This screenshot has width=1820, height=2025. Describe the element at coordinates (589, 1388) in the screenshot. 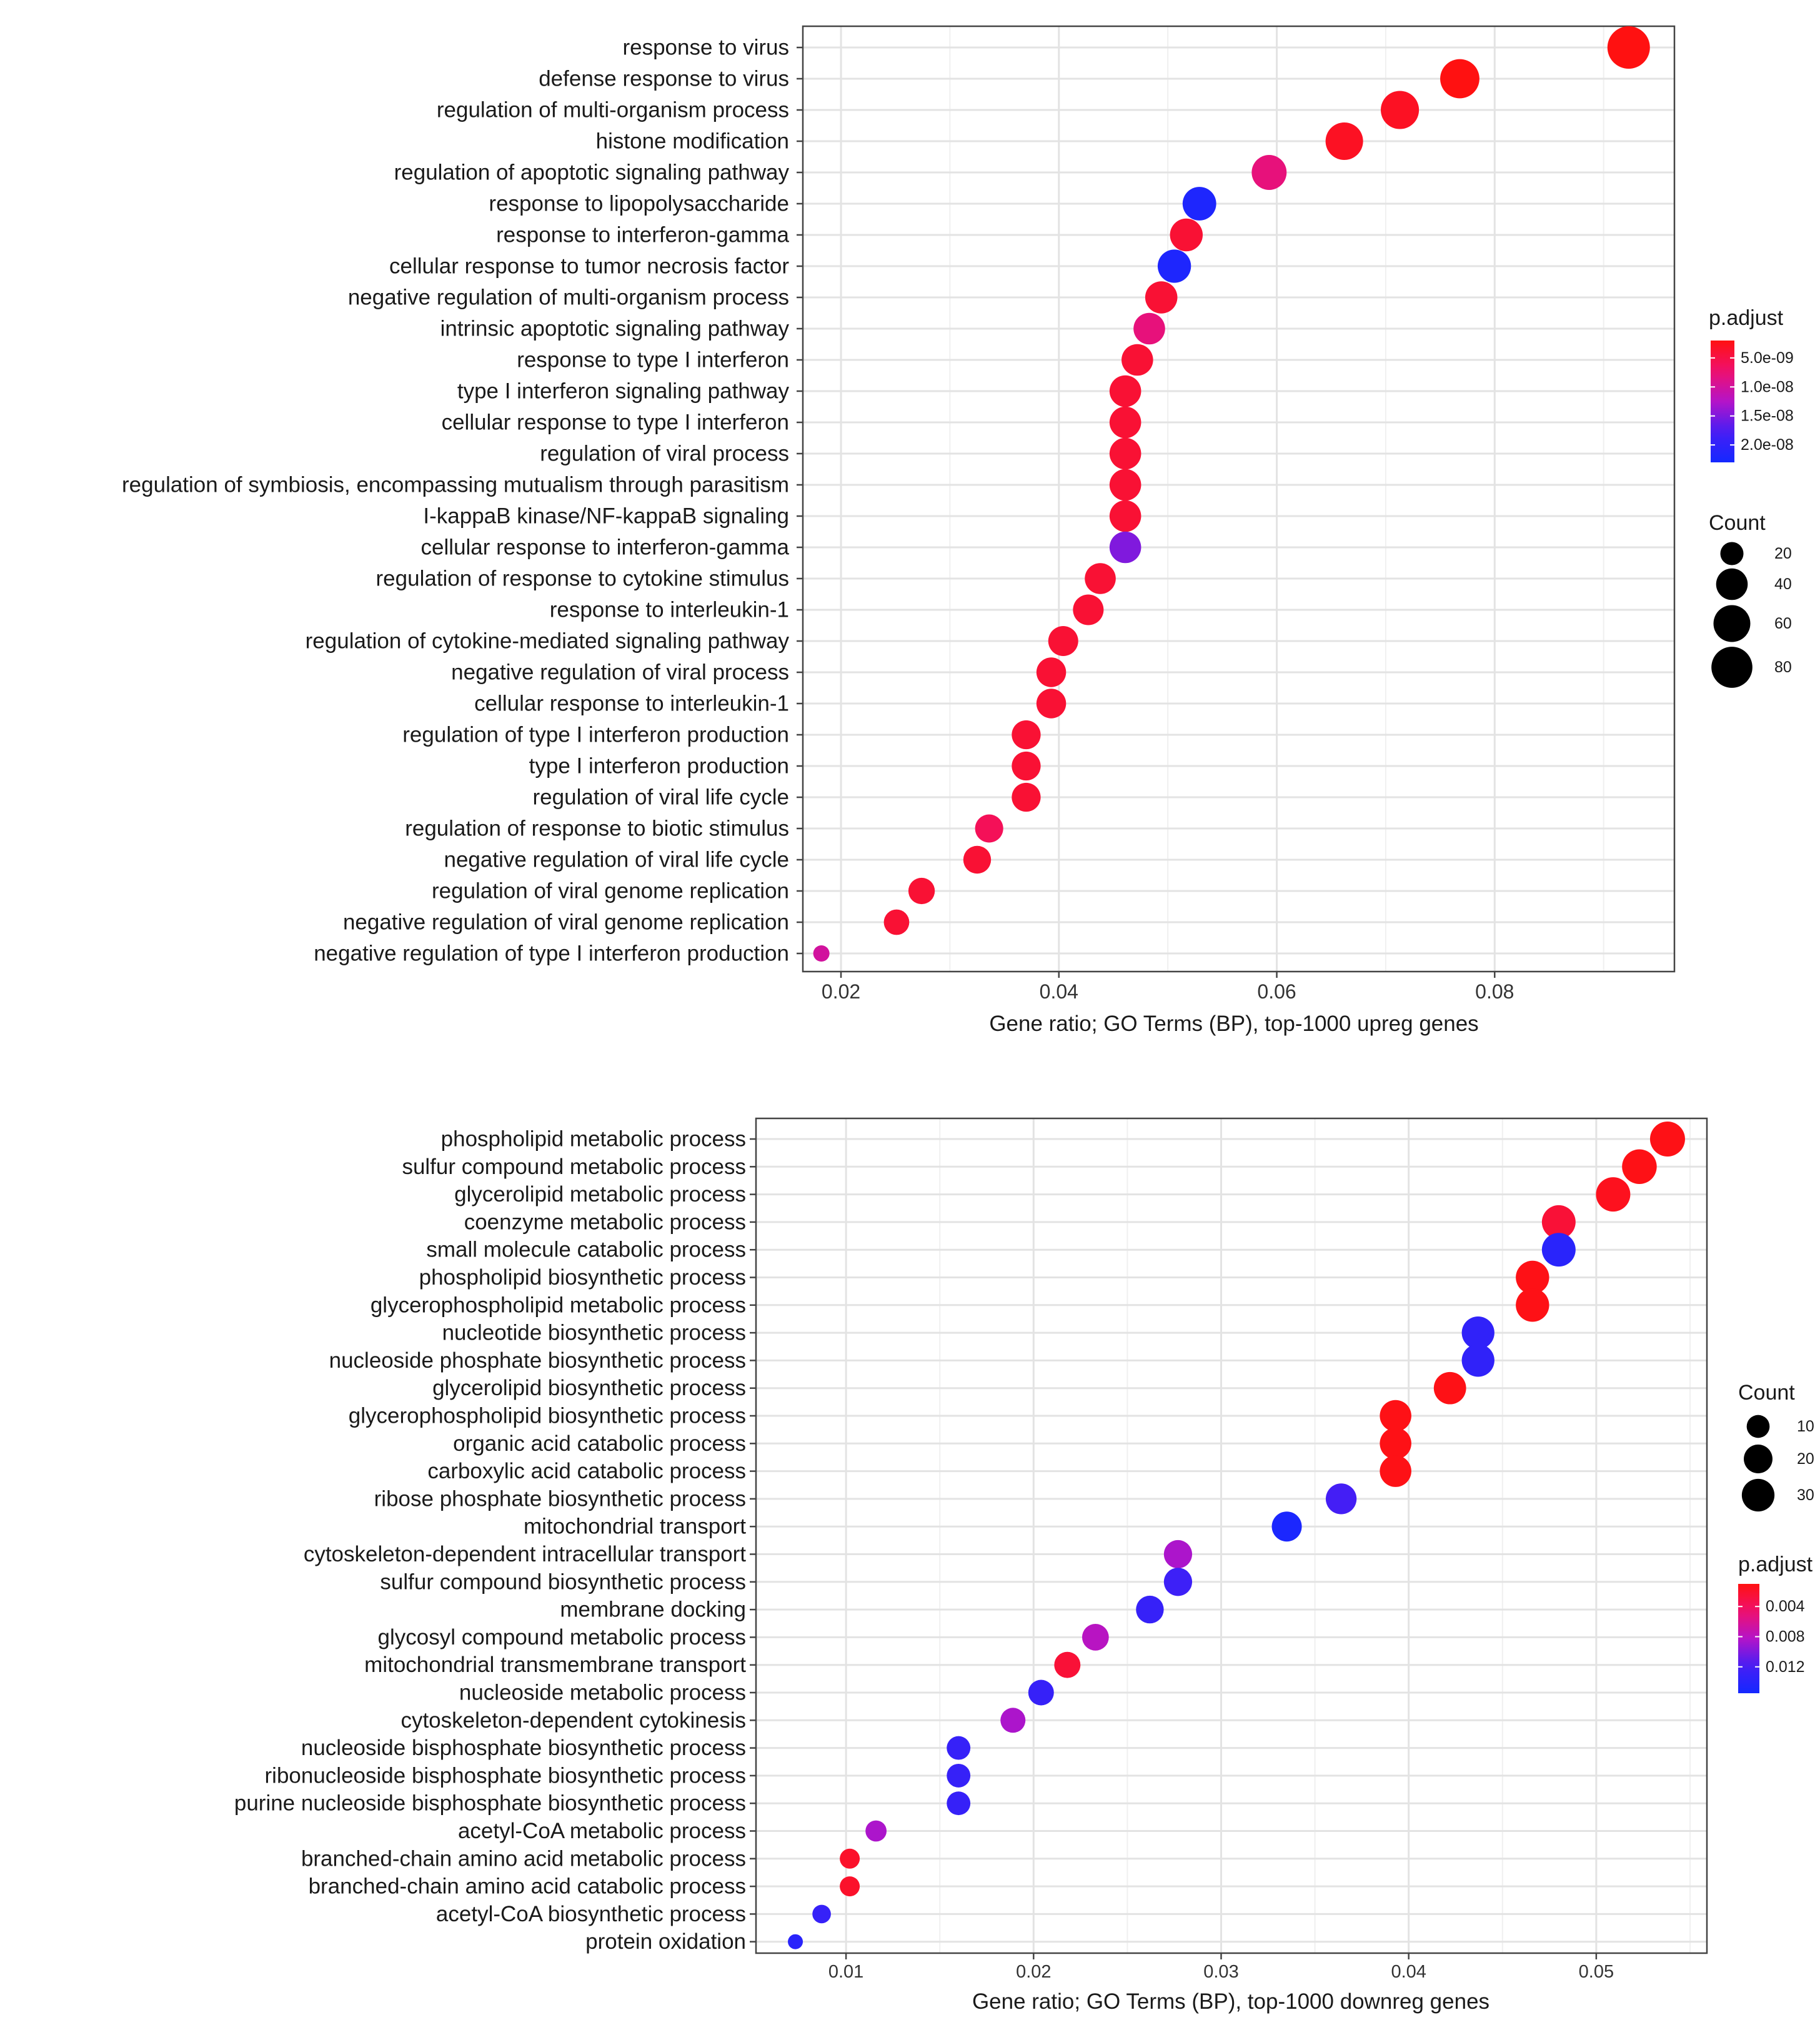

I see `term-label: glycerolipid biosynthetic process` at that location.